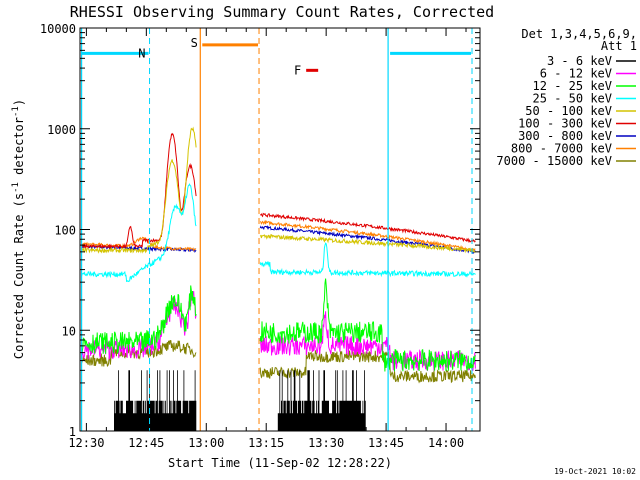 Image resolution: width=640 pixels, height=480 pixels. I want to click on y-tick-label: 1000, so click(61, 130).